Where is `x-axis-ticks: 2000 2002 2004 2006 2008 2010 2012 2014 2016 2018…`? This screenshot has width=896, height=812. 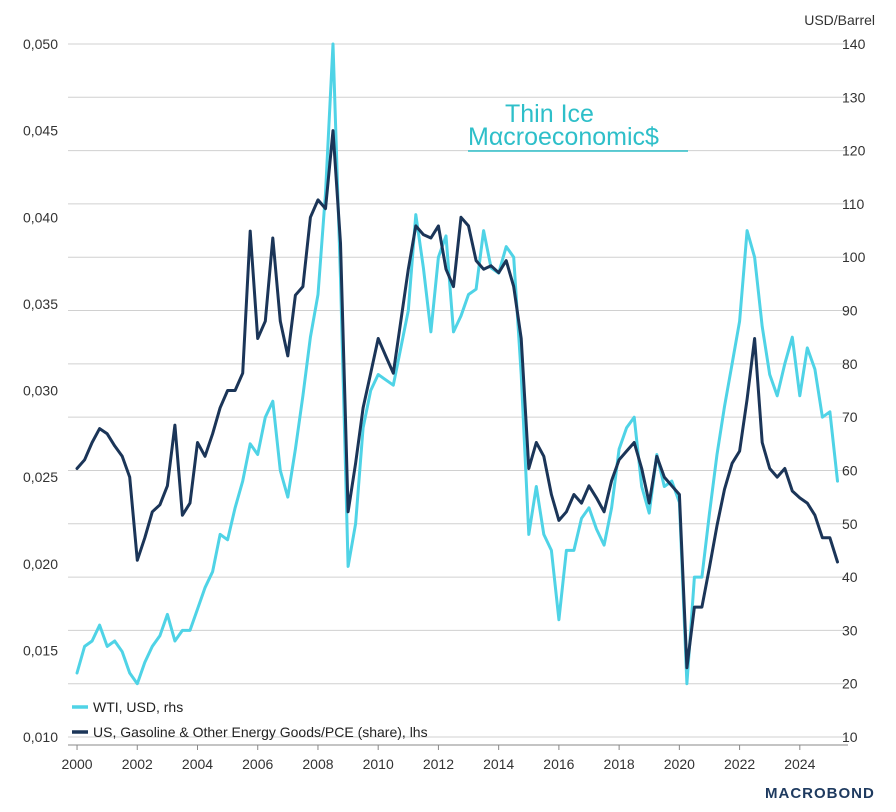
x-axis-ticks: 2000 2002 2004 2006 2008 2010 2012 2014 2016 2018… is located at coordinates (438, 758).